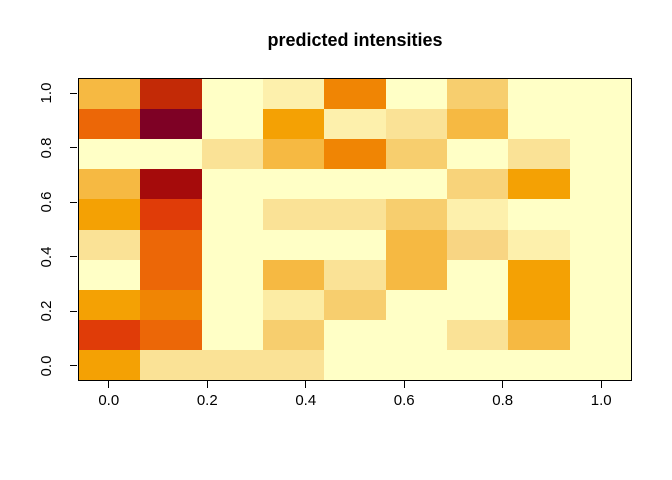 This screenshot has height=480, width=672. I want to click on x-tick-label: 0.6, so click(404, 400).